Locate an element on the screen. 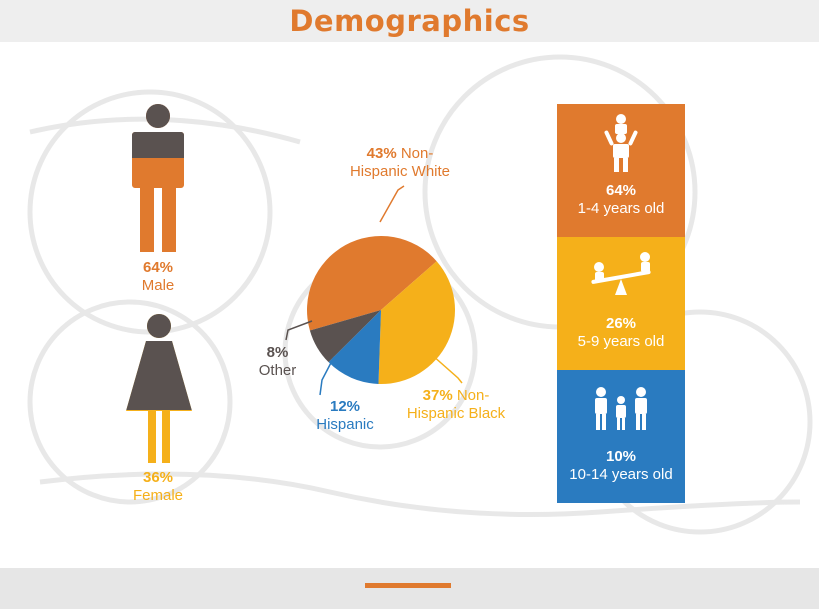 The height and width of the screenshot is (609, 819). age-percent-10-14: 10% is located at coordinates (621, 456).